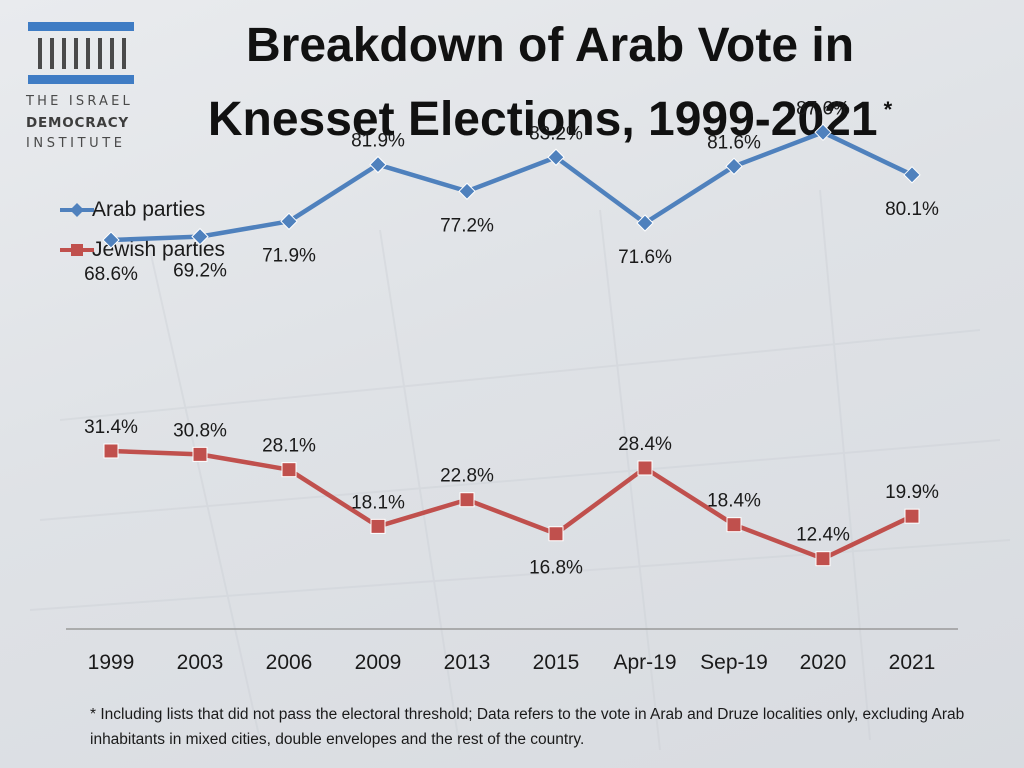 The height and width of the screenshot is (768, 1024). Describe the element at coordinates (912, 492) in the screenshot. I see `data-label-jewish-parties: 19.9%` at that location.